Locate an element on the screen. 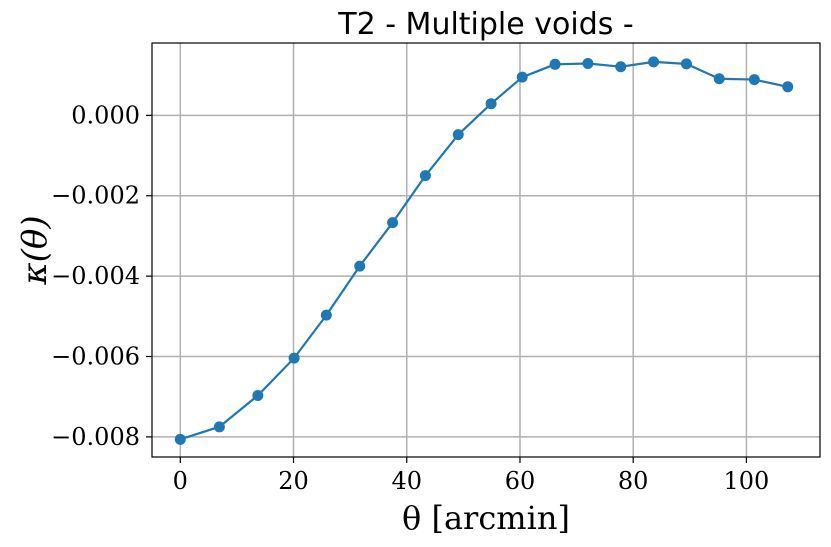  x-tick-label: 20 is located at coordinates (293, 481).